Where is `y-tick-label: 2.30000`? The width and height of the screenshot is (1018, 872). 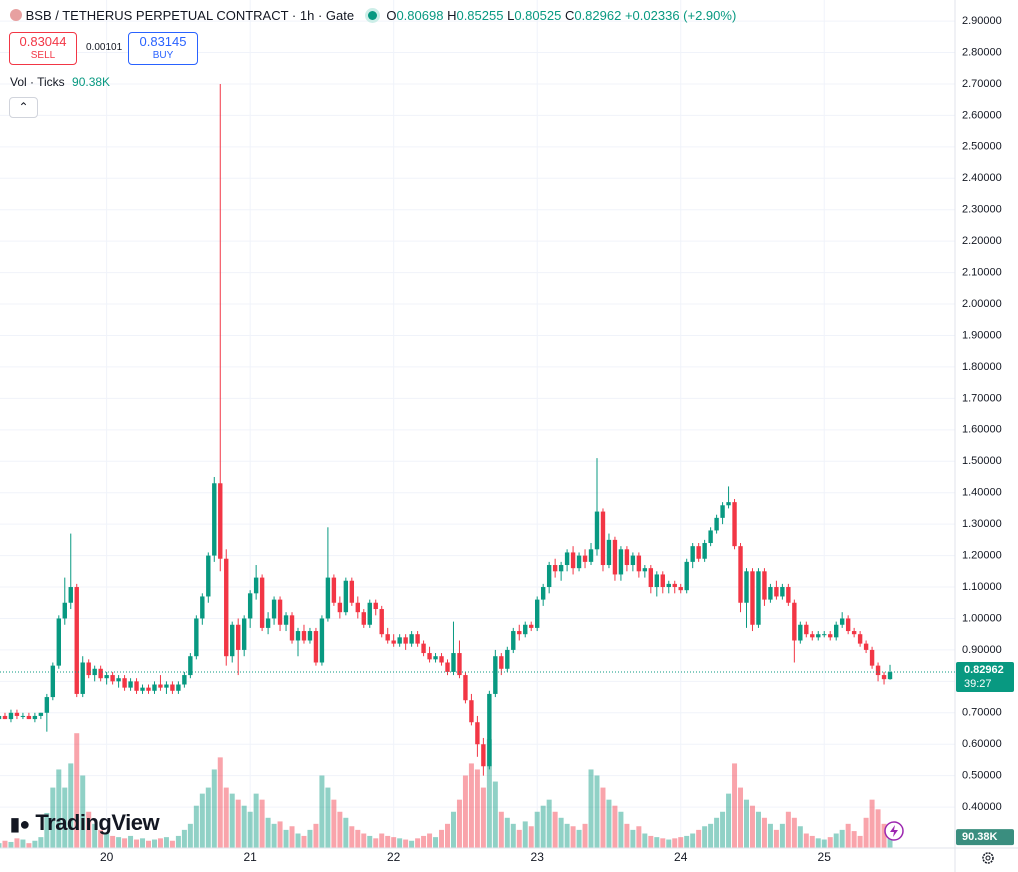 y-tick-label: 2.30000 is located at coordinates (982, 210).